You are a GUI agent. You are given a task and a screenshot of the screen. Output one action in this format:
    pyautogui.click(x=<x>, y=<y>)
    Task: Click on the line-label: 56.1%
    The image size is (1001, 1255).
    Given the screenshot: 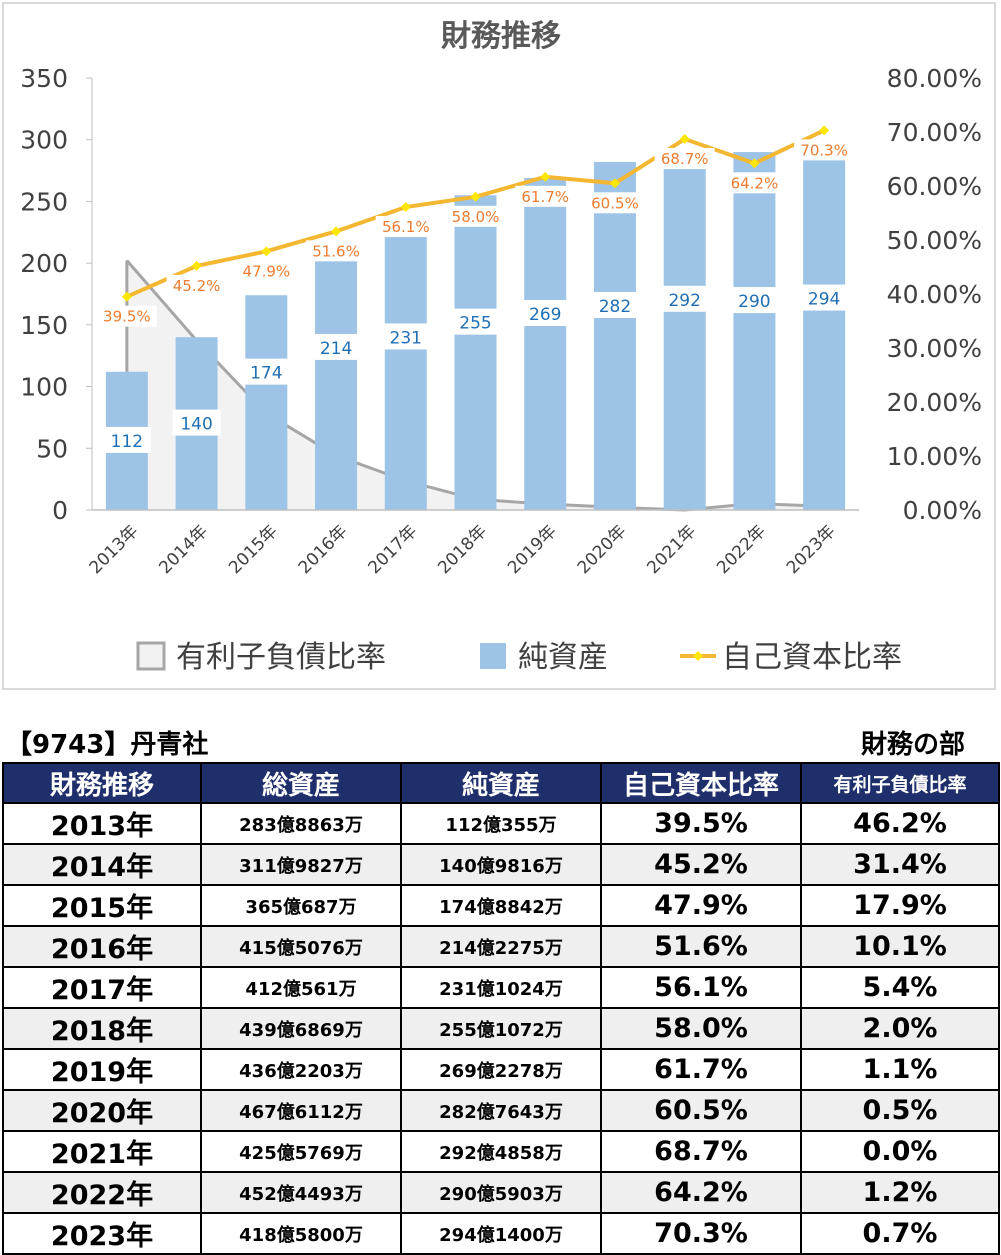 What is the action you would take?
    pyautogui.click(x=406, y=227)
    